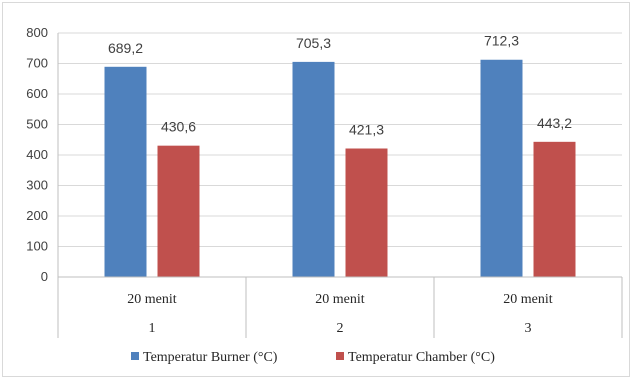  I want to click on data-label: 712,3, so click(501, 41).